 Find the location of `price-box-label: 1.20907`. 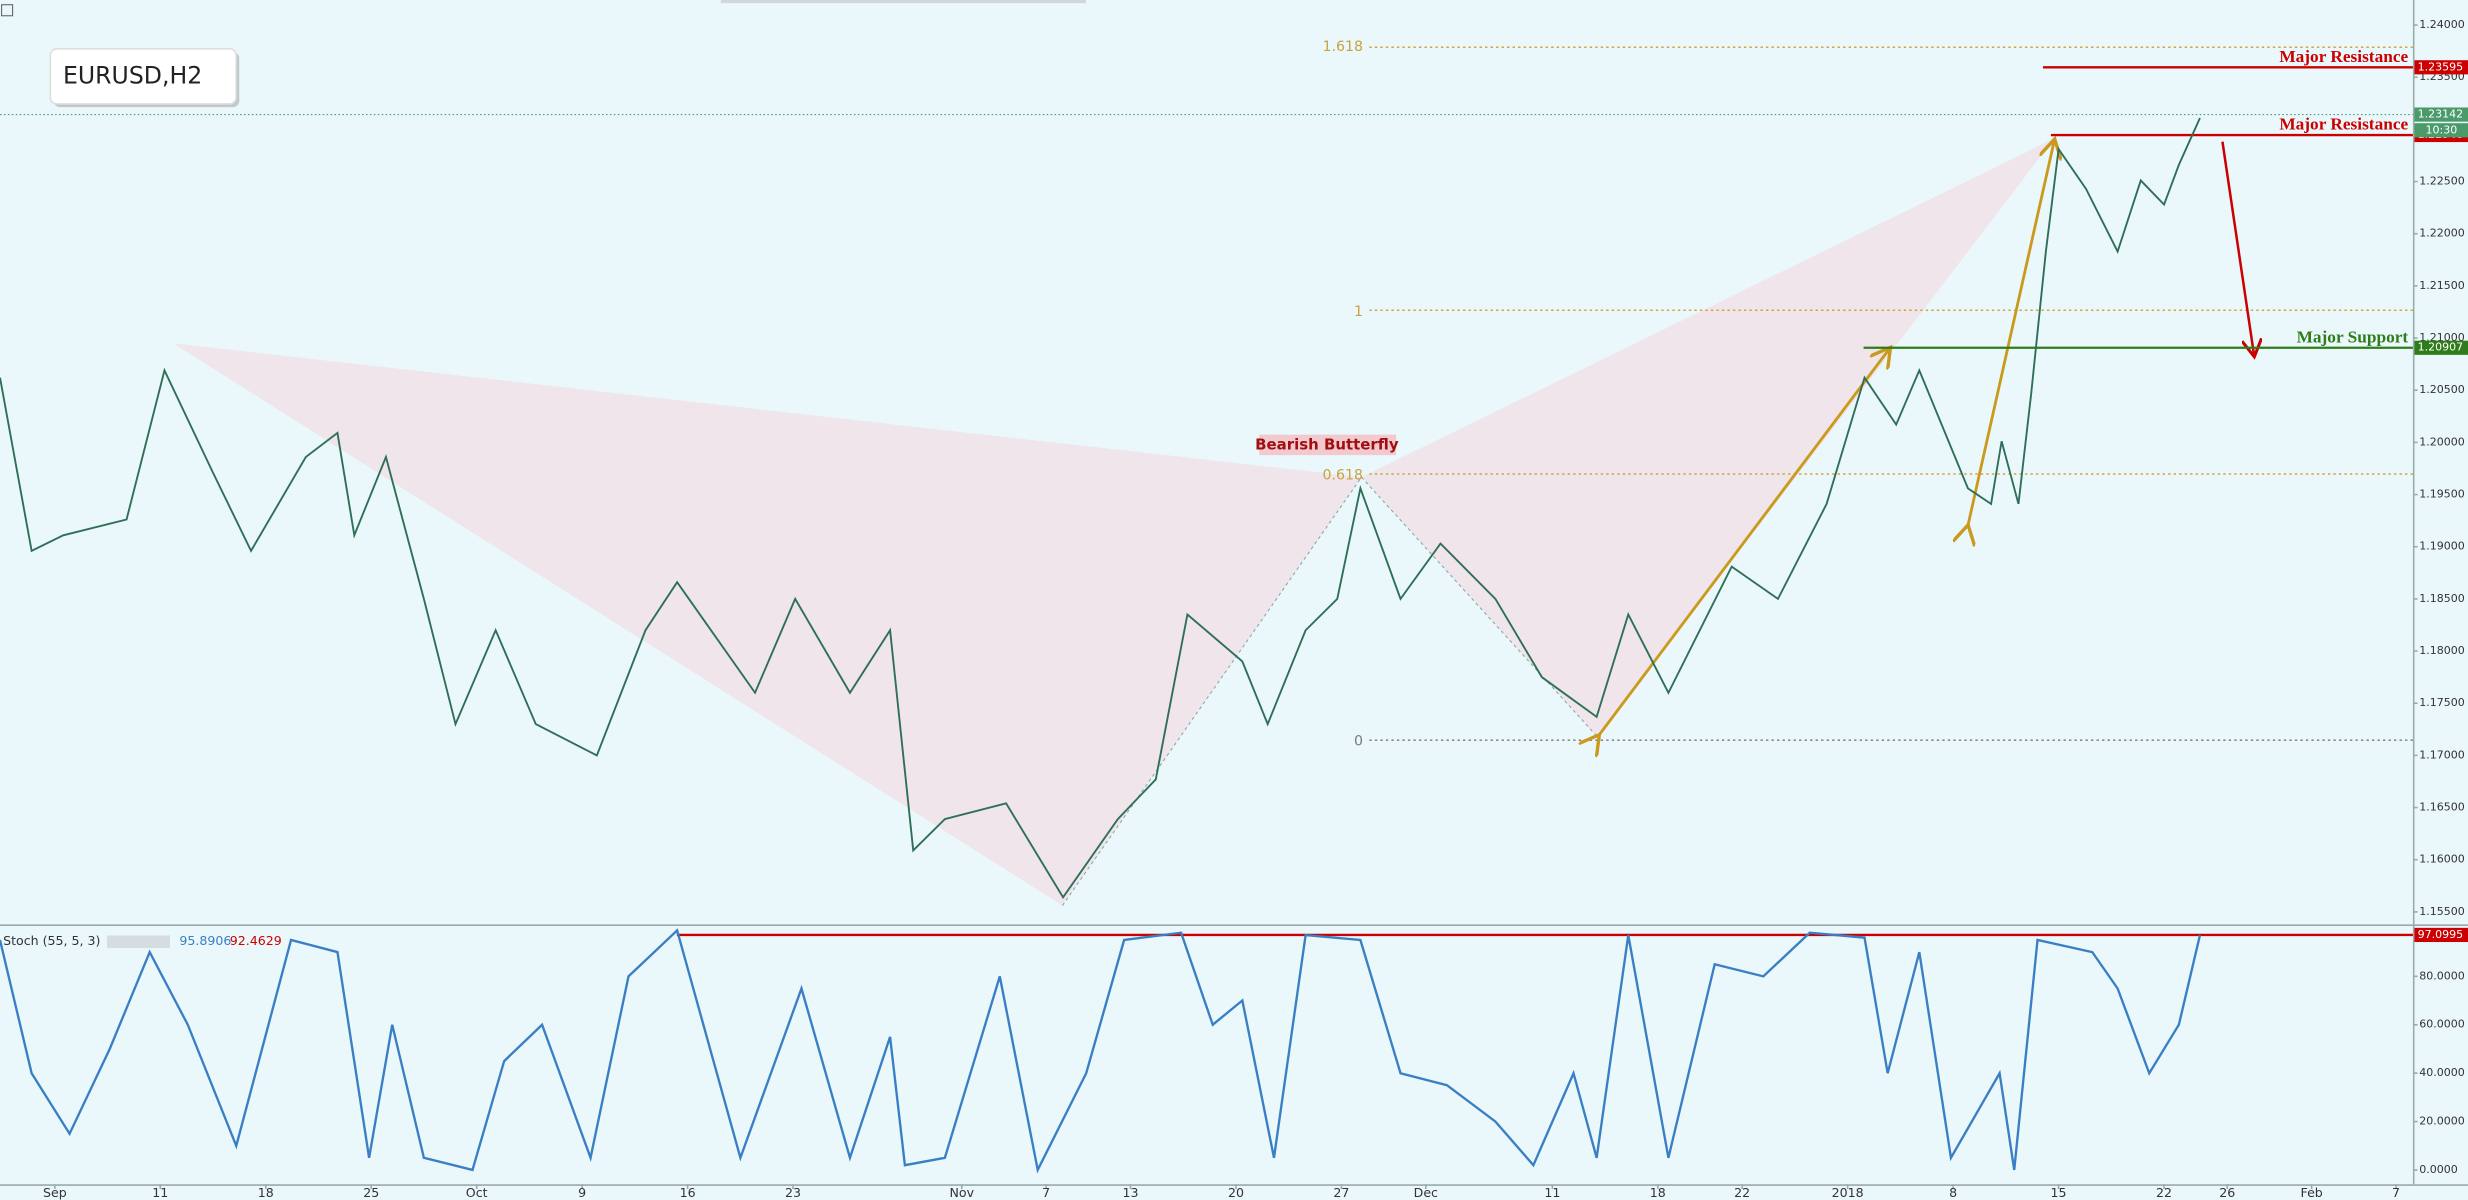

price-box-label: 1.20907 is located at coordinates (2441, 347).